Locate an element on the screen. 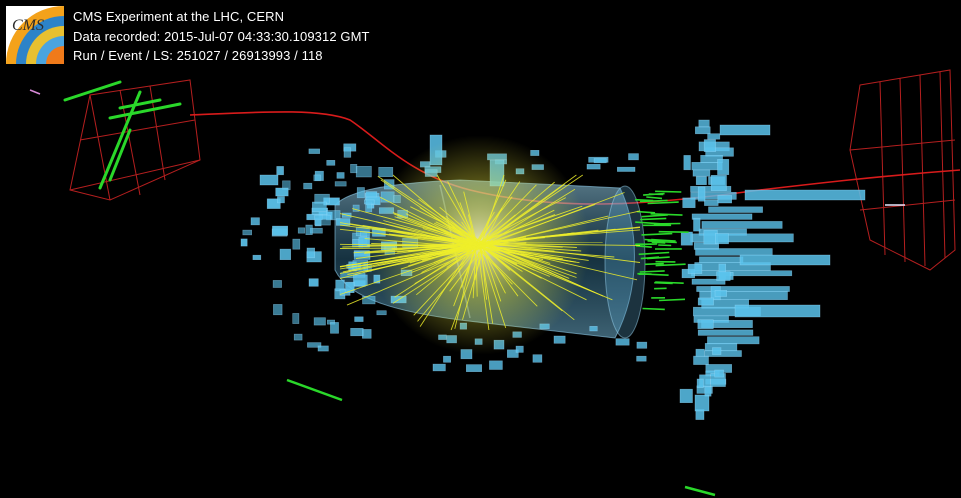  calorimeter-towers-right is located at coordinates (772, 269).